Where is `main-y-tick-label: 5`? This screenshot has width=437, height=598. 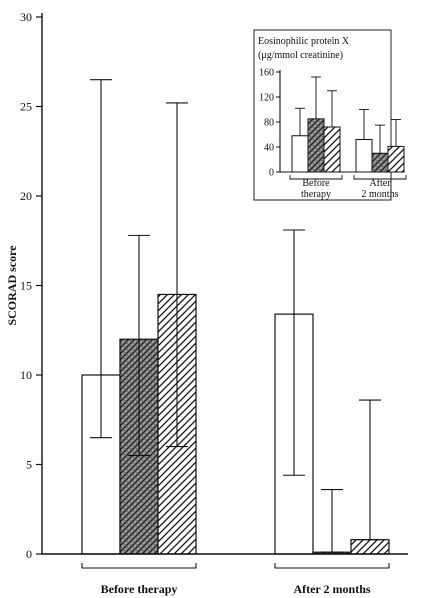 main-y-tick-label: 5 is located at coordinates (29, 465).